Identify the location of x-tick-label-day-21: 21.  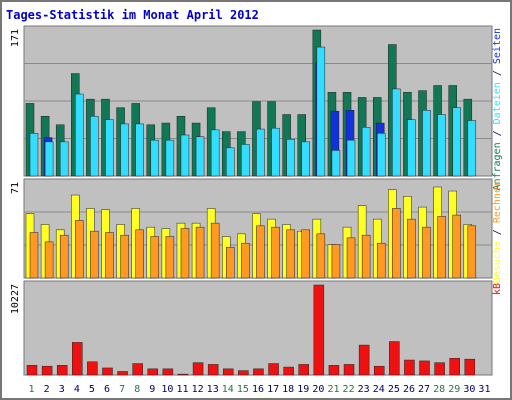
(333, 389).